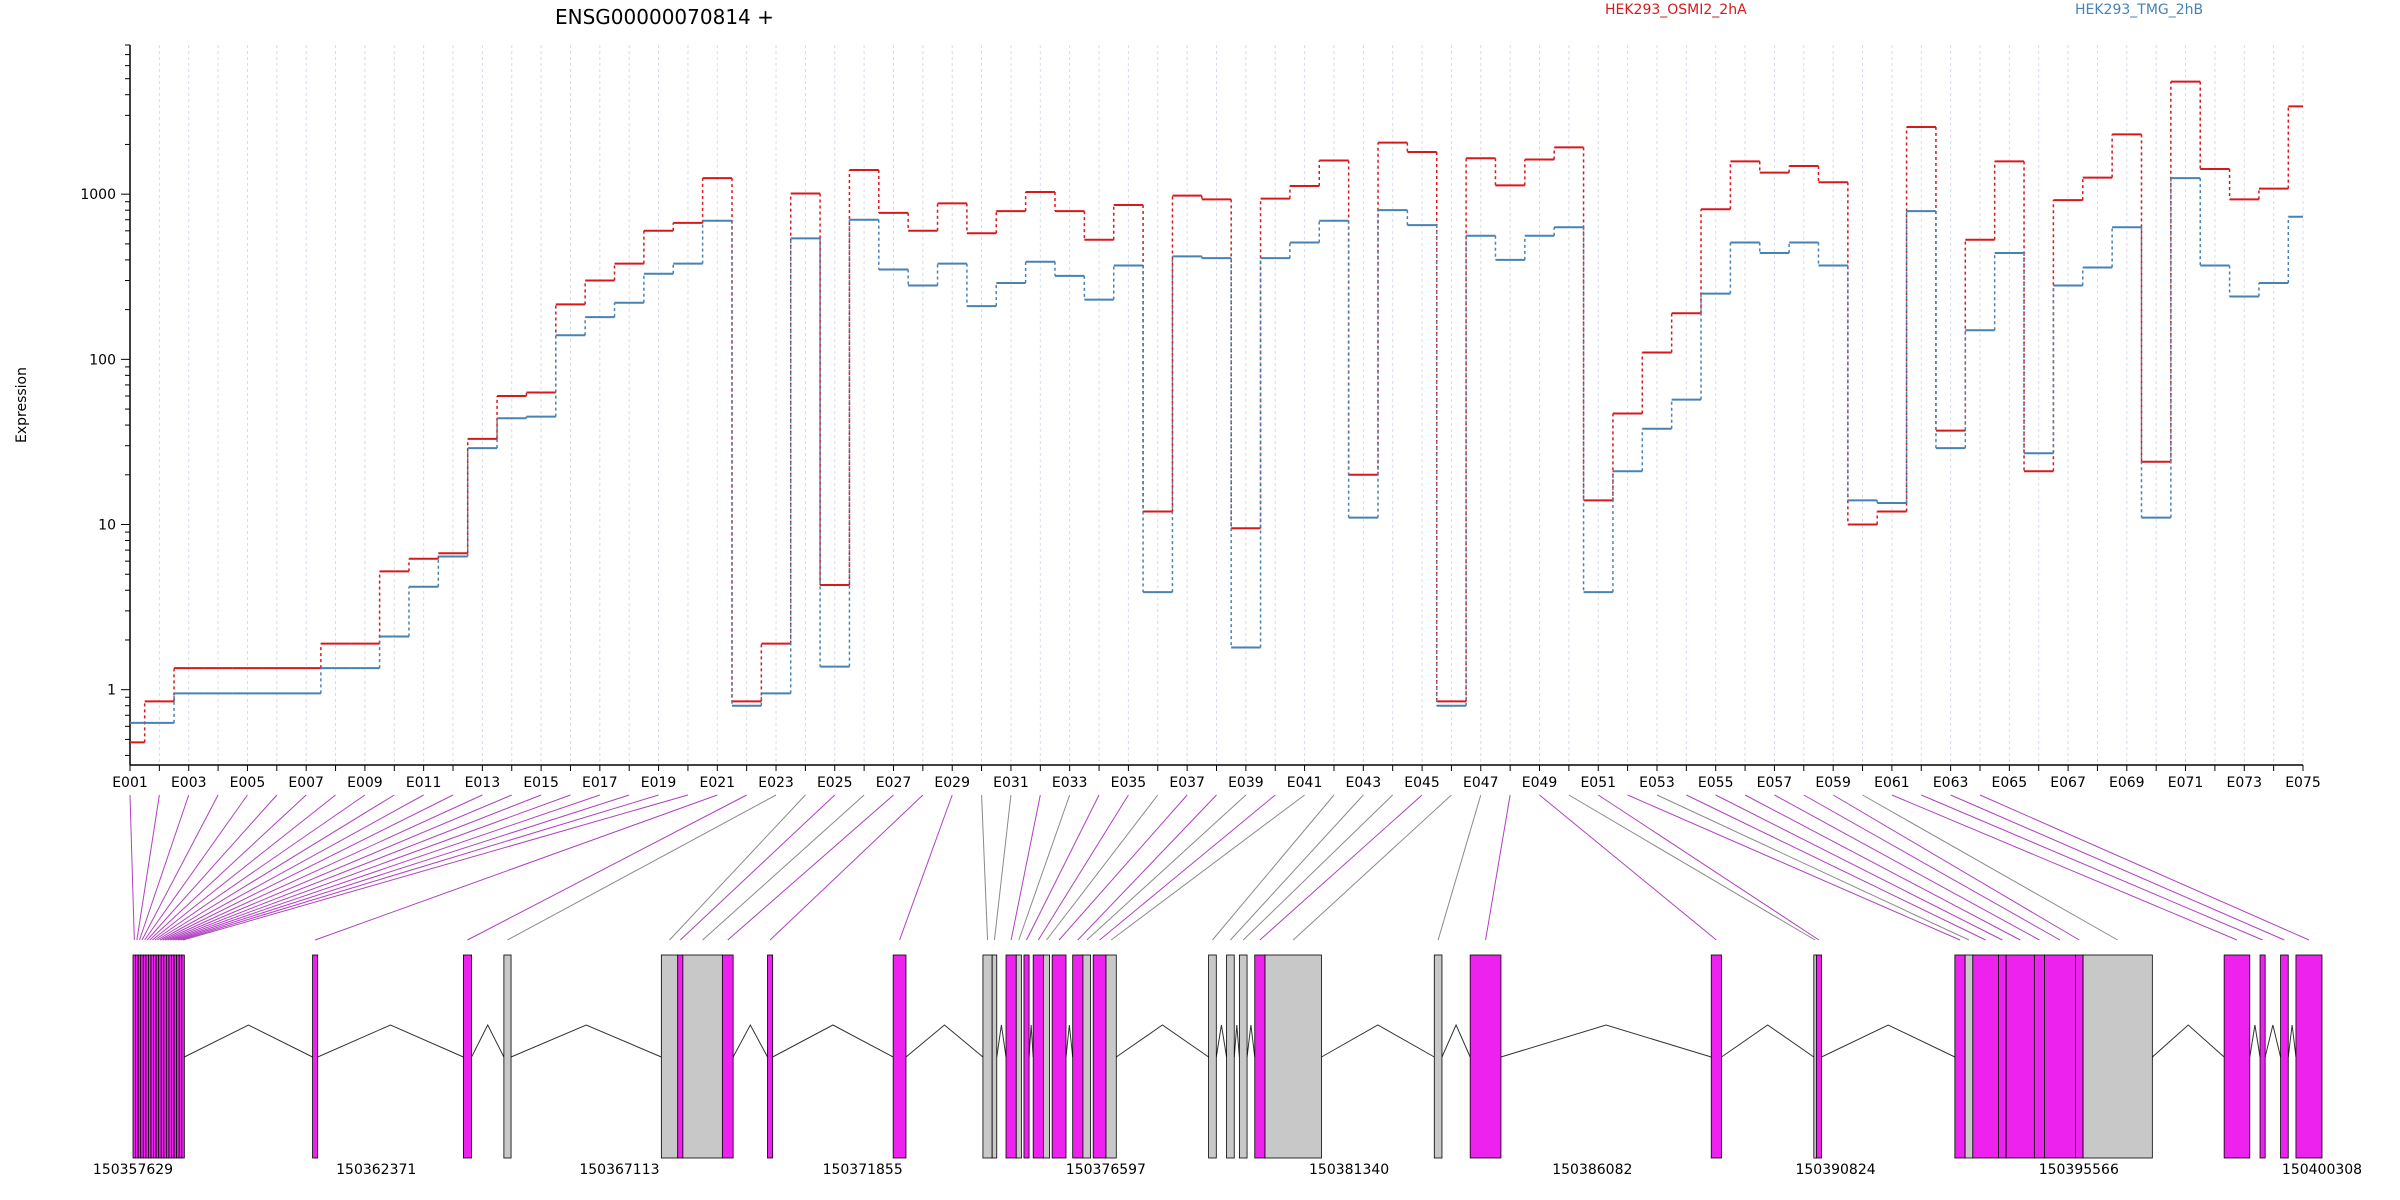  I want to click on y-tick-label: 10, so click(107, 526).